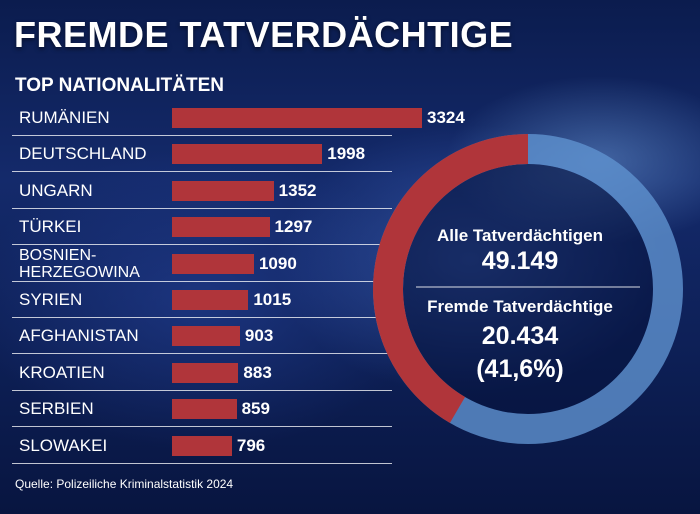 Image resolution: width=700 pixels, height=514 pixels. What do you see at coordinates (51, 299) in the screenshot?
I see `category-label: SYRIEN` at bounding box center [51, 299].